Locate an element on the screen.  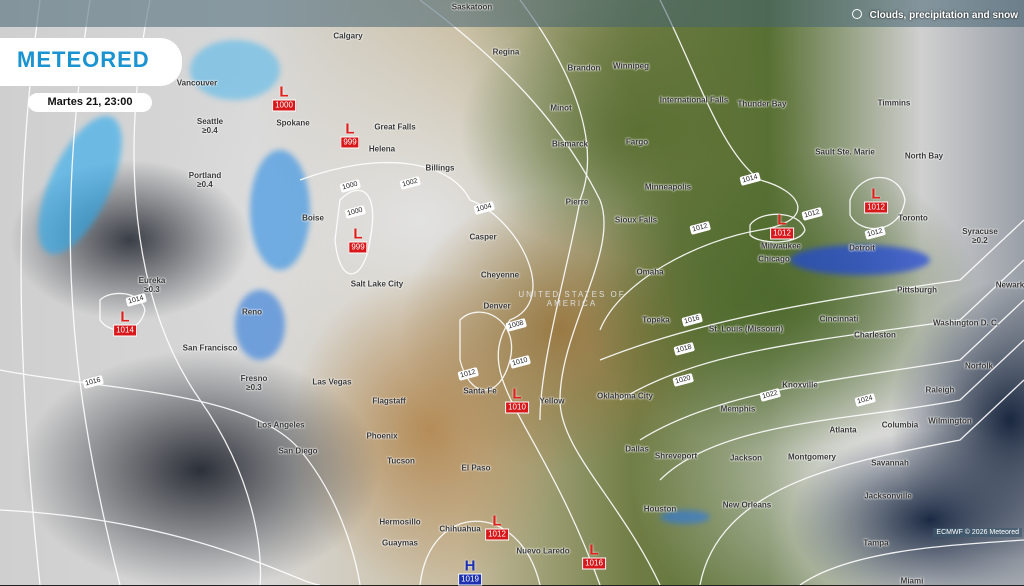
city-label: Boise is located at coordinates (313, 218).